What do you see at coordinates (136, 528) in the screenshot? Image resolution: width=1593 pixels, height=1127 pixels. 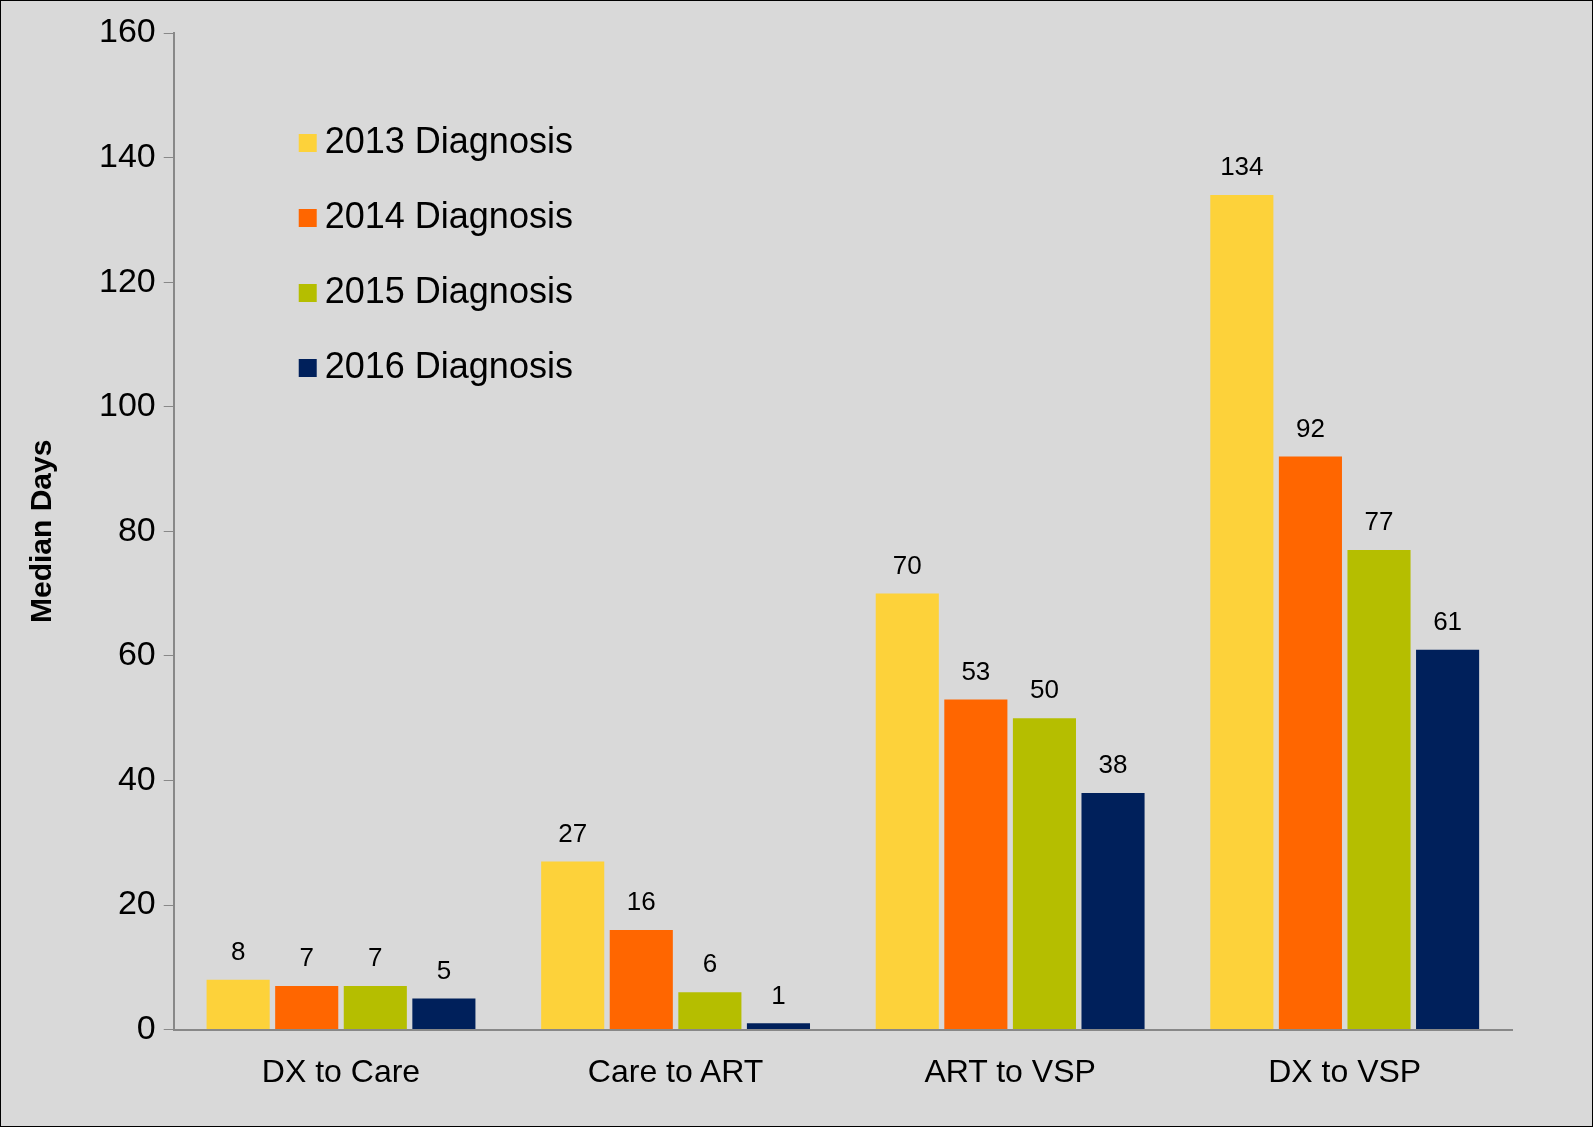 I see `y-tick-label: 80` at bounding box center [136, 528].